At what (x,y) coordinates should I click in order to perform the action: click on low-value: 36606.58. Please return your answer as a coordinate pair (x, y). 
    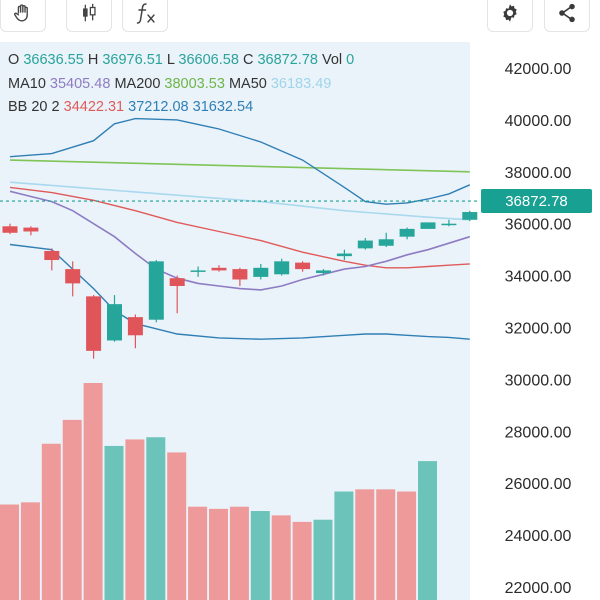
    Looking at the image, I should click on (208, 60).